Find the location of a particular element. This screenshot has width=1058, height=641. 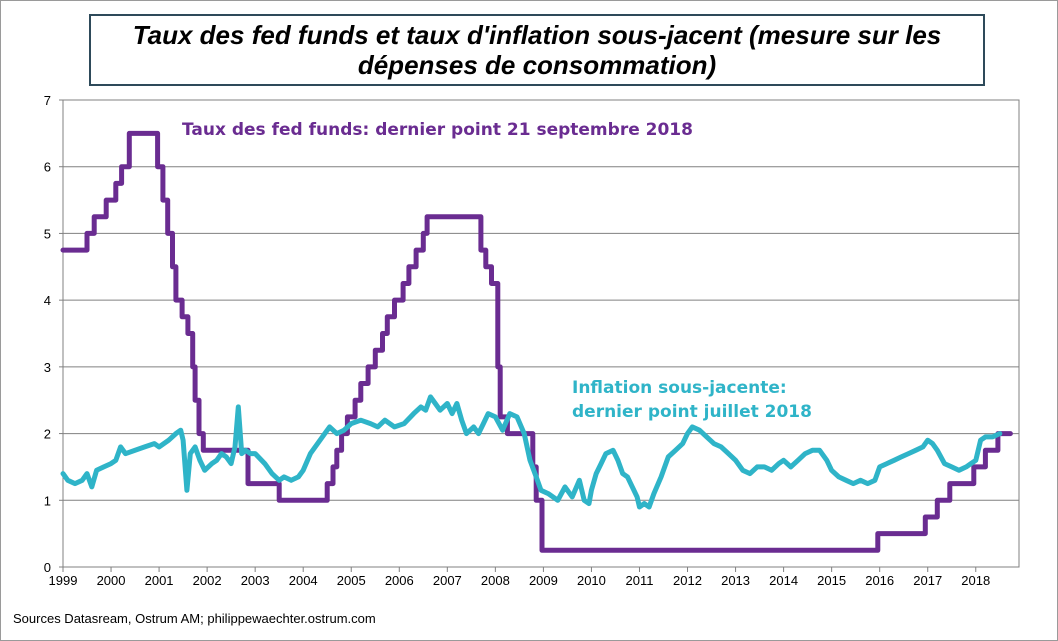

y-tick-labels: 0 1 2 3 4 5 6 7 is located at coordinates (47, 334).